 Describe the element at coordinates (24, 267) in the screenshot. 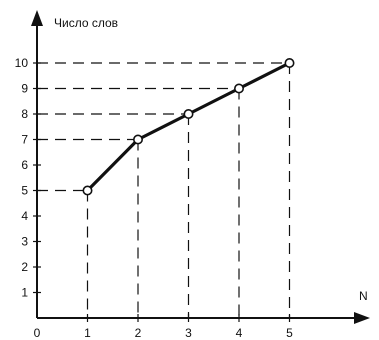

I see `y-tick-label: 2` at that location.